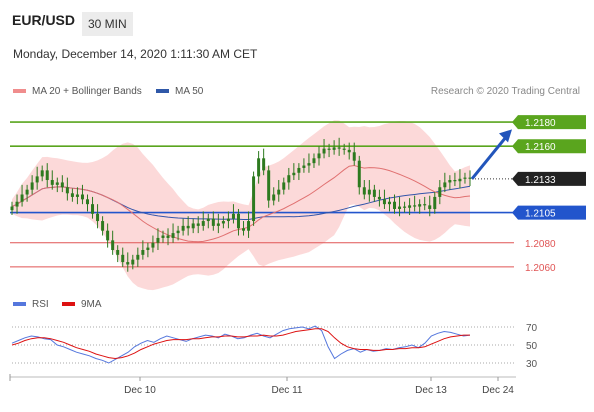  I want to click on ma9-swatch, so click(68, 304).